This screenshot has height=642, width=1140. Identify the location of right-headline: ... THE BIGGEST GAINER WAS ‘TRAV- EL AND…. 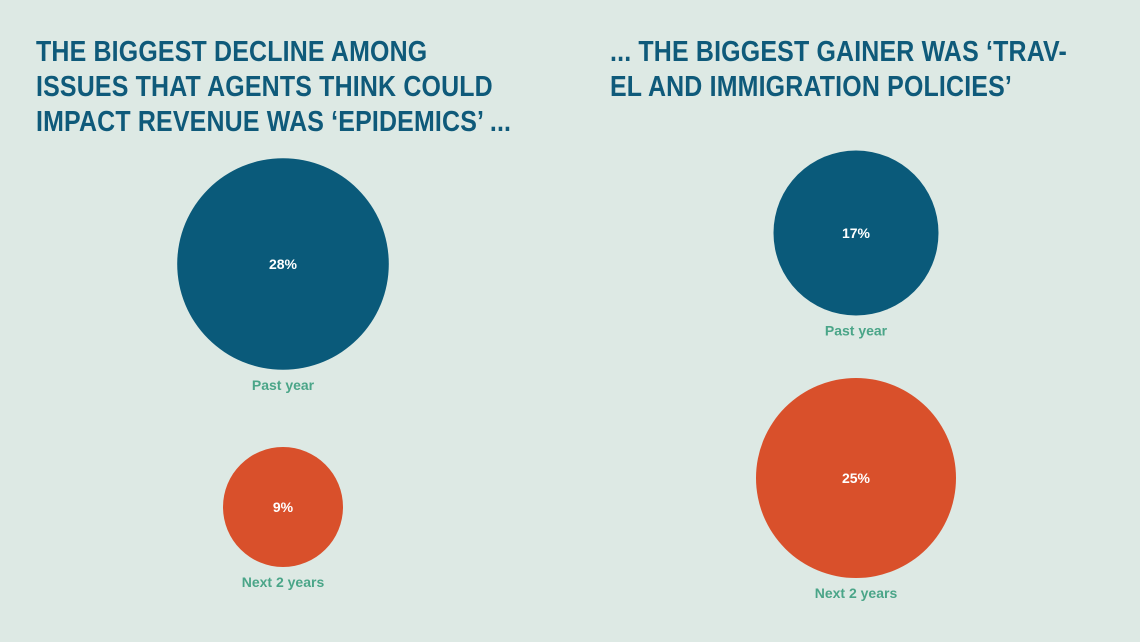
(838, 70).